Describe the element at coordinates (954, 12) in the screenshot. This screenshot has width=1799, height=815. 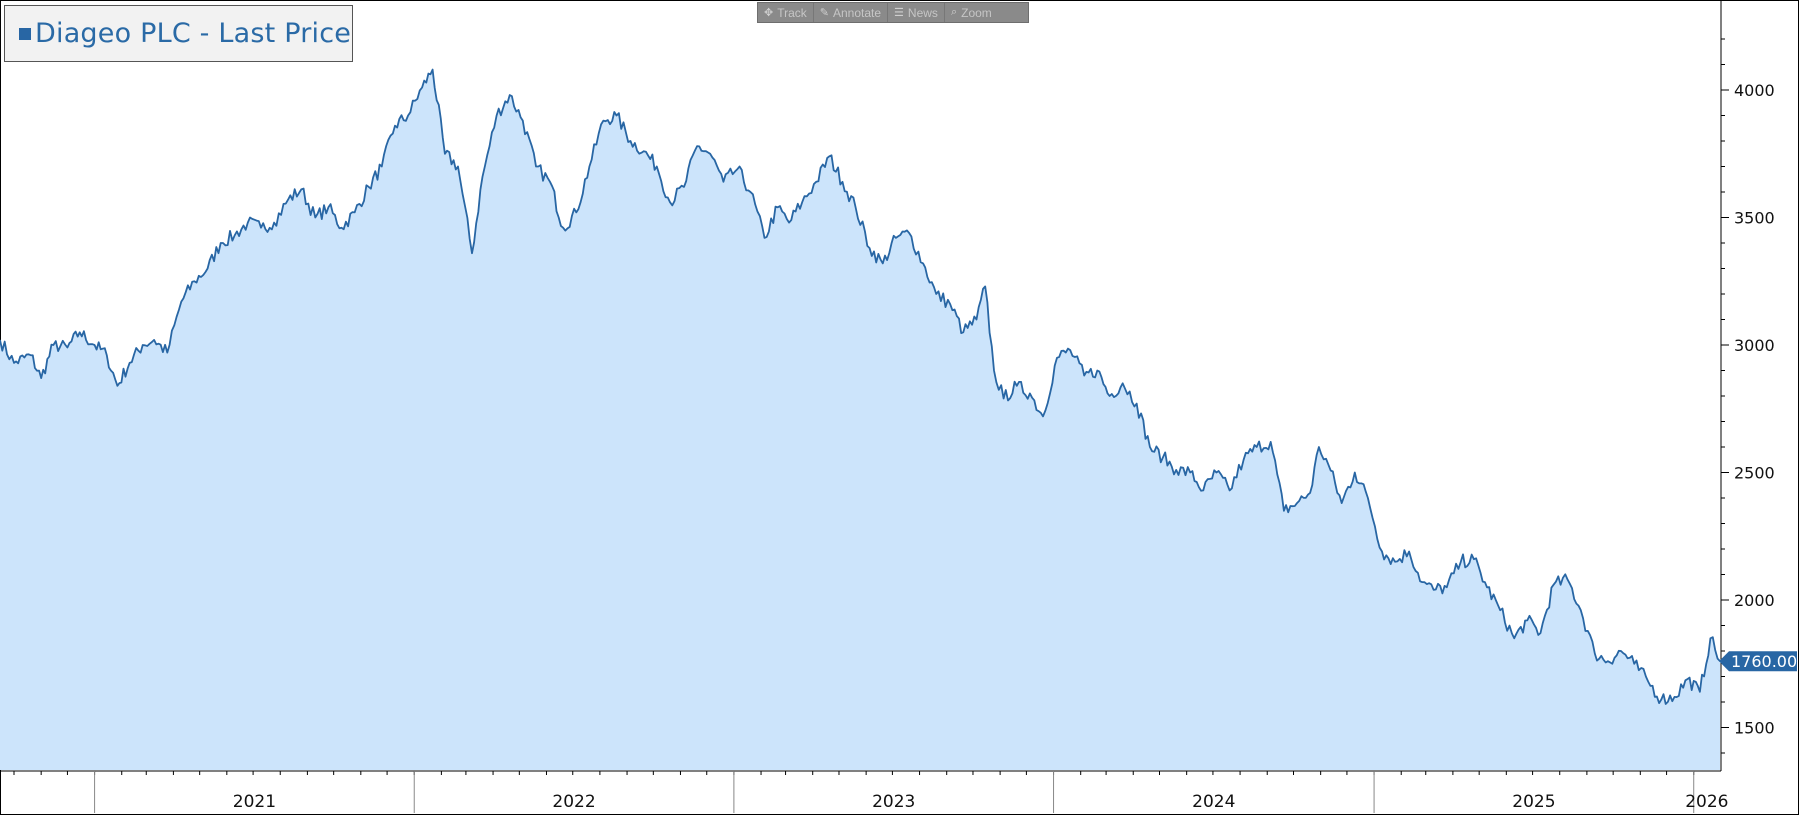
I see `magnifier-icon: ⌕` at that location.